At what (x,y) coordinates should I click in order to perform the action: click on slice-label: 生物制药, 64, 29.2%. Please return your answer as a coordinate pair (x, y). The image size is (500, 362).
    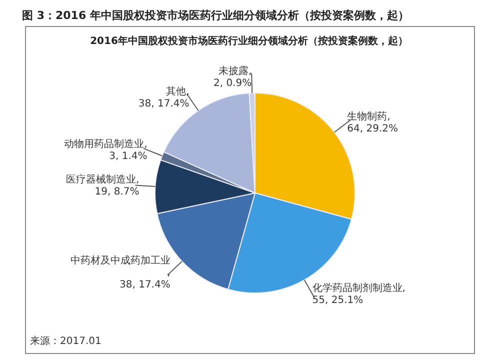
    Looking at the image, I should click on (372, 122).